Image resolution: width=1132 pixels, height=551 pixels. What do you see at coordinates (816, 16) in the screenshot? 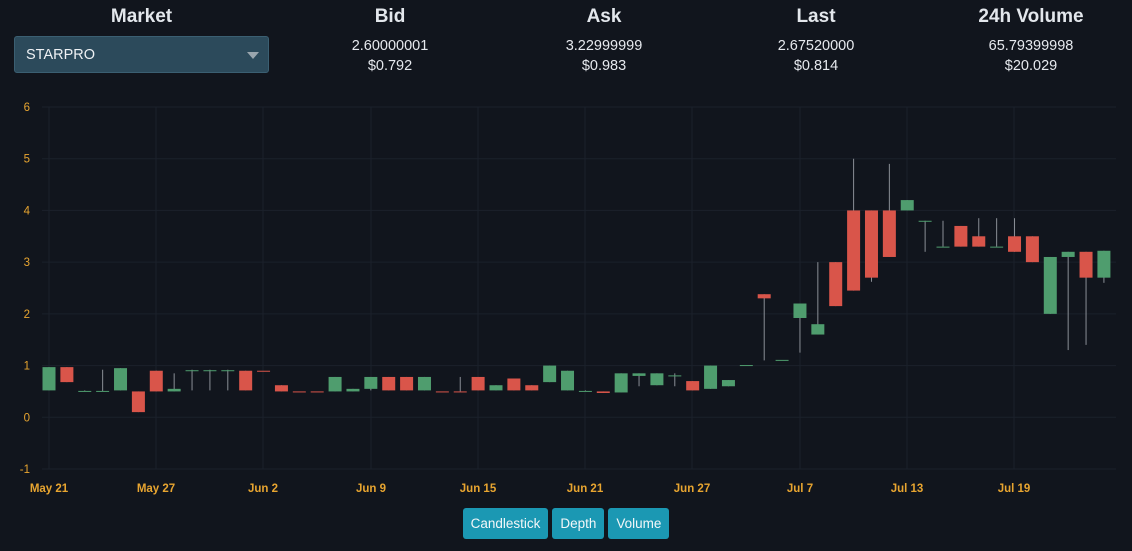
I see `last-title: Last` at bounding box center [816, 16].